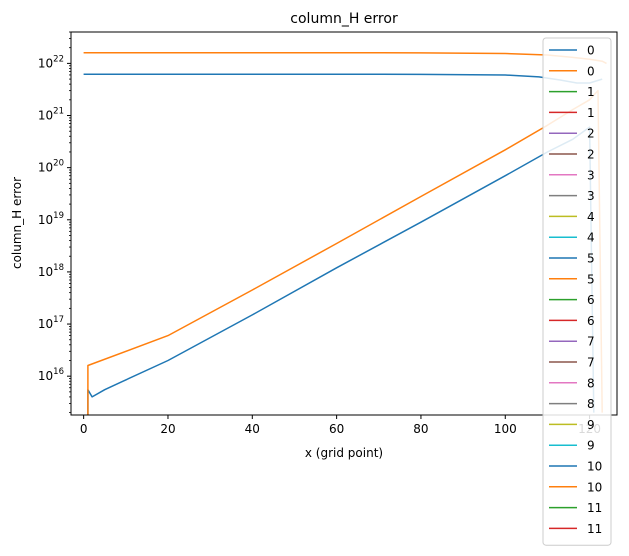  What do you see at coordinates (51, 62) in the screenshot?
I see `y-tick-label: 1022` at bounding box center [51, 62].